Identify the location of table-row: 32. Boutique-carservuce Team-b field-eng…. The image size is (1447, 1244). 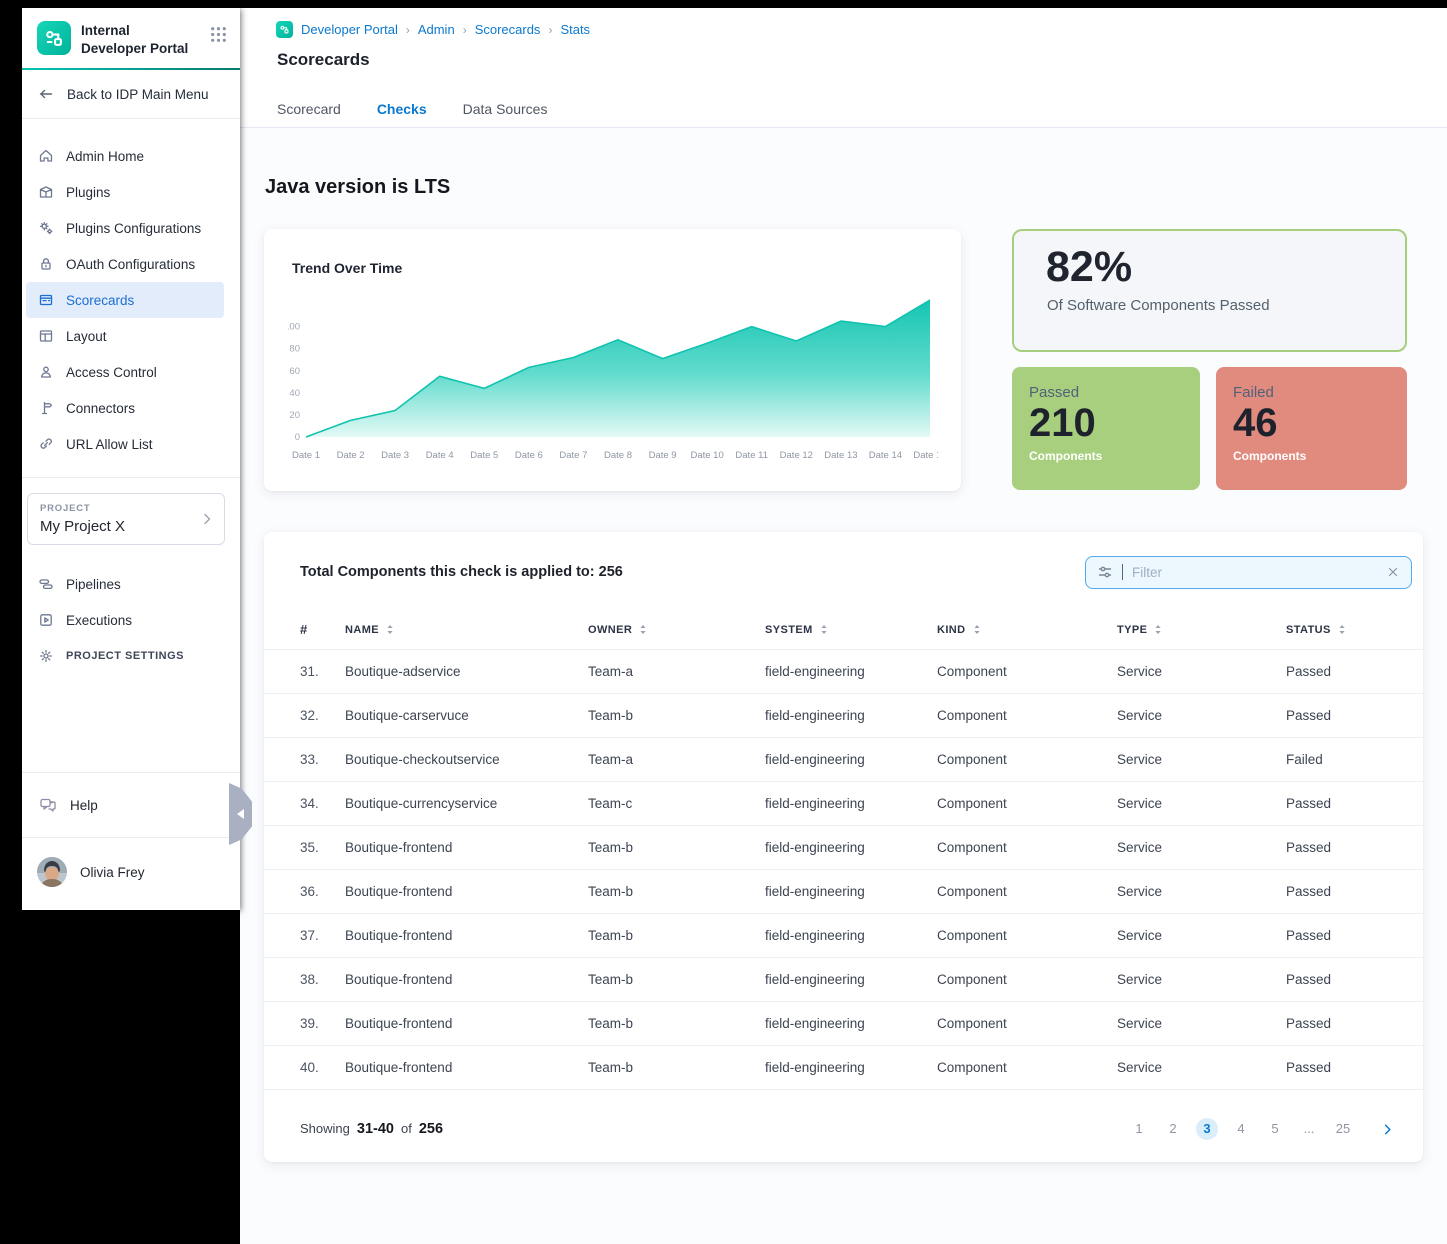
(843, 716).